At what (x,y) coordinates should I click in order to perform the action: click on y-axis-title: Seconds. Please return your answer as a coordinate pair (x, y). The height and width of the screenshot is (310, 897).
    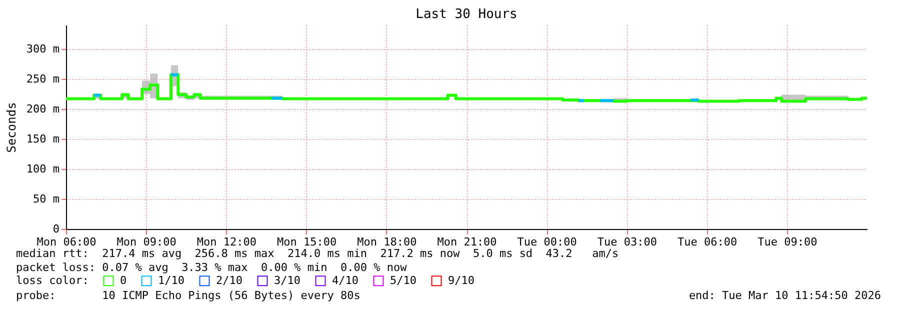
    Looking at the image, I should click on (11, 127).